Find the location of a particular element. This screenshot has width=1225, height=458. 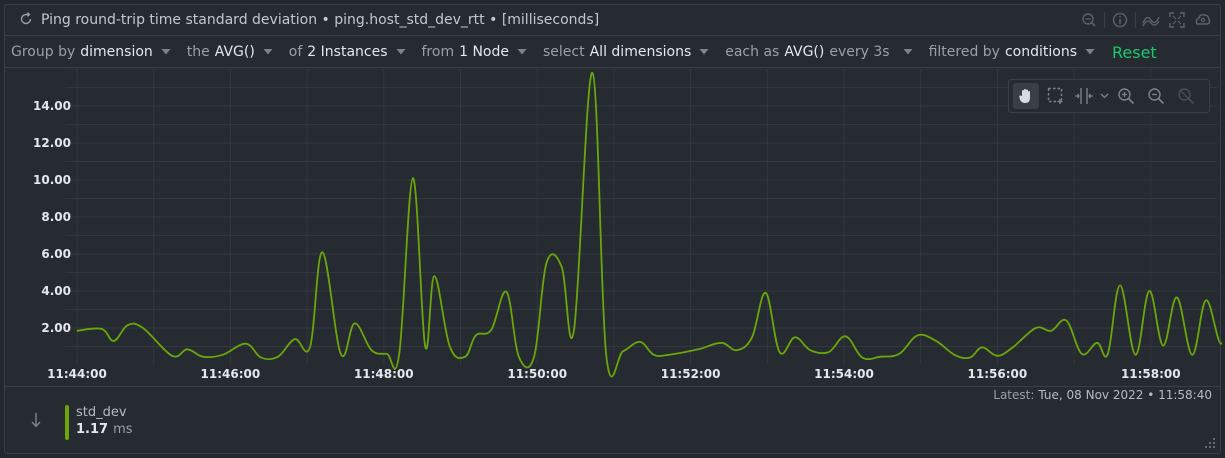

y-tick-label: 8.00 is located at coordinates (56, 217).